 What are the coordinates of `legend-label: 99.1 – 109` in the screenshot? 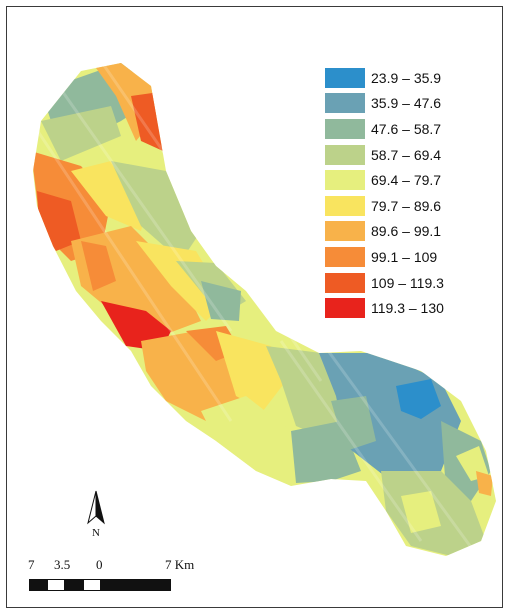 It's located at (404, 256).